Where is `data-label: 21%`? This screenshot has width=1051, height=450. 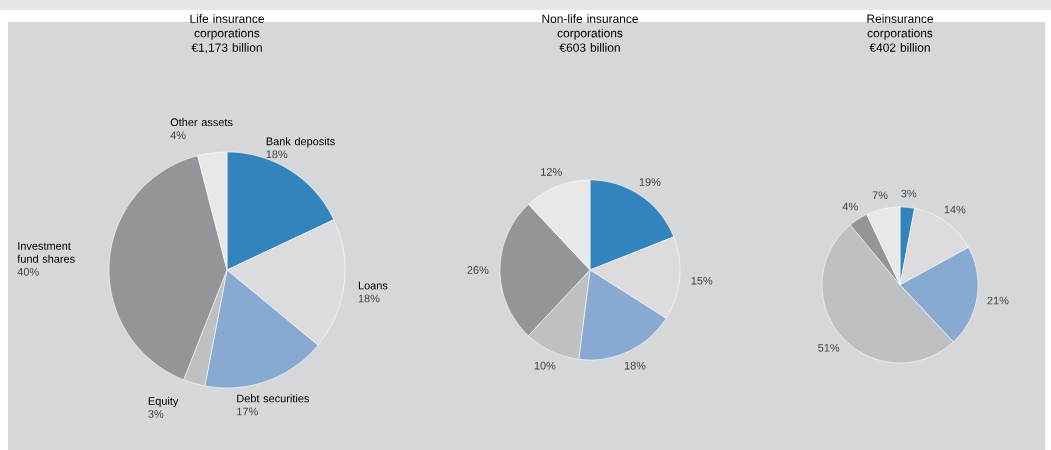 data-label: 21% is located at coordinates (998, 300).